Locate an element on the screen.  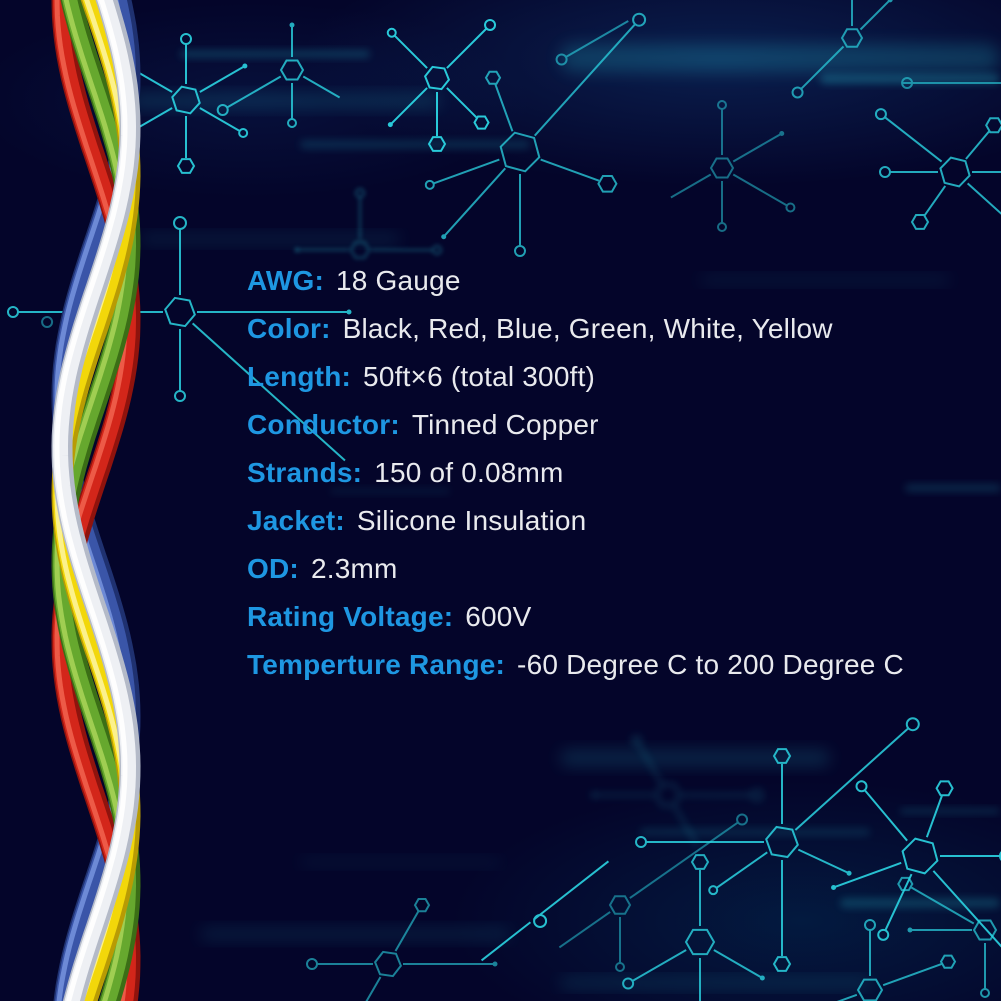
spec-row: AWG: 18 Gauge is located at coordinates (575, 281).